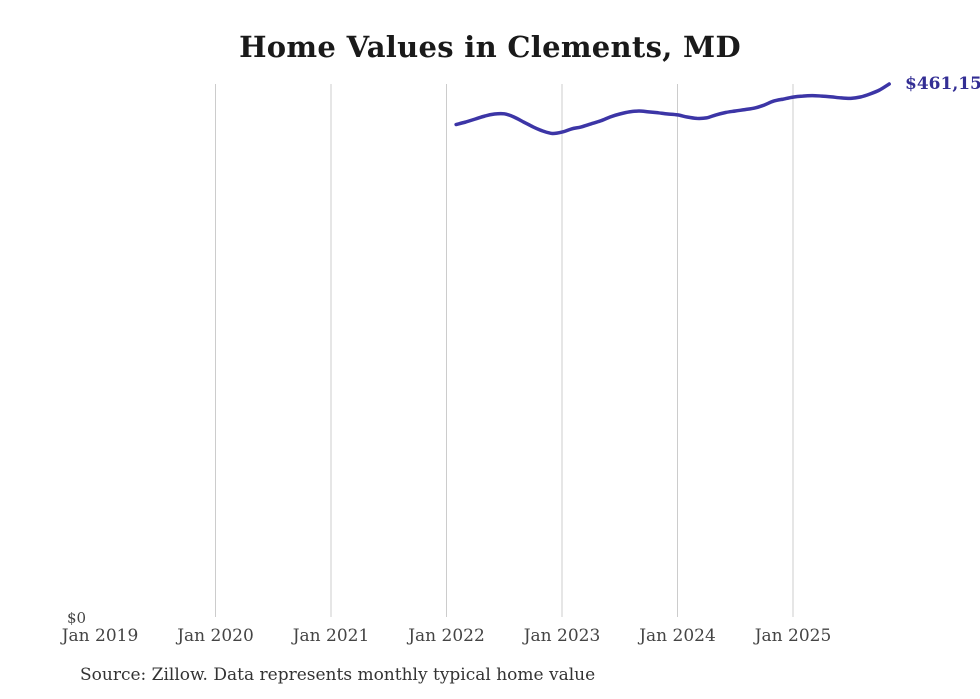  Describe the element at coordinates (445, 636) in the screenshot. I see `x-tick-label: Jan 2022` at that location.